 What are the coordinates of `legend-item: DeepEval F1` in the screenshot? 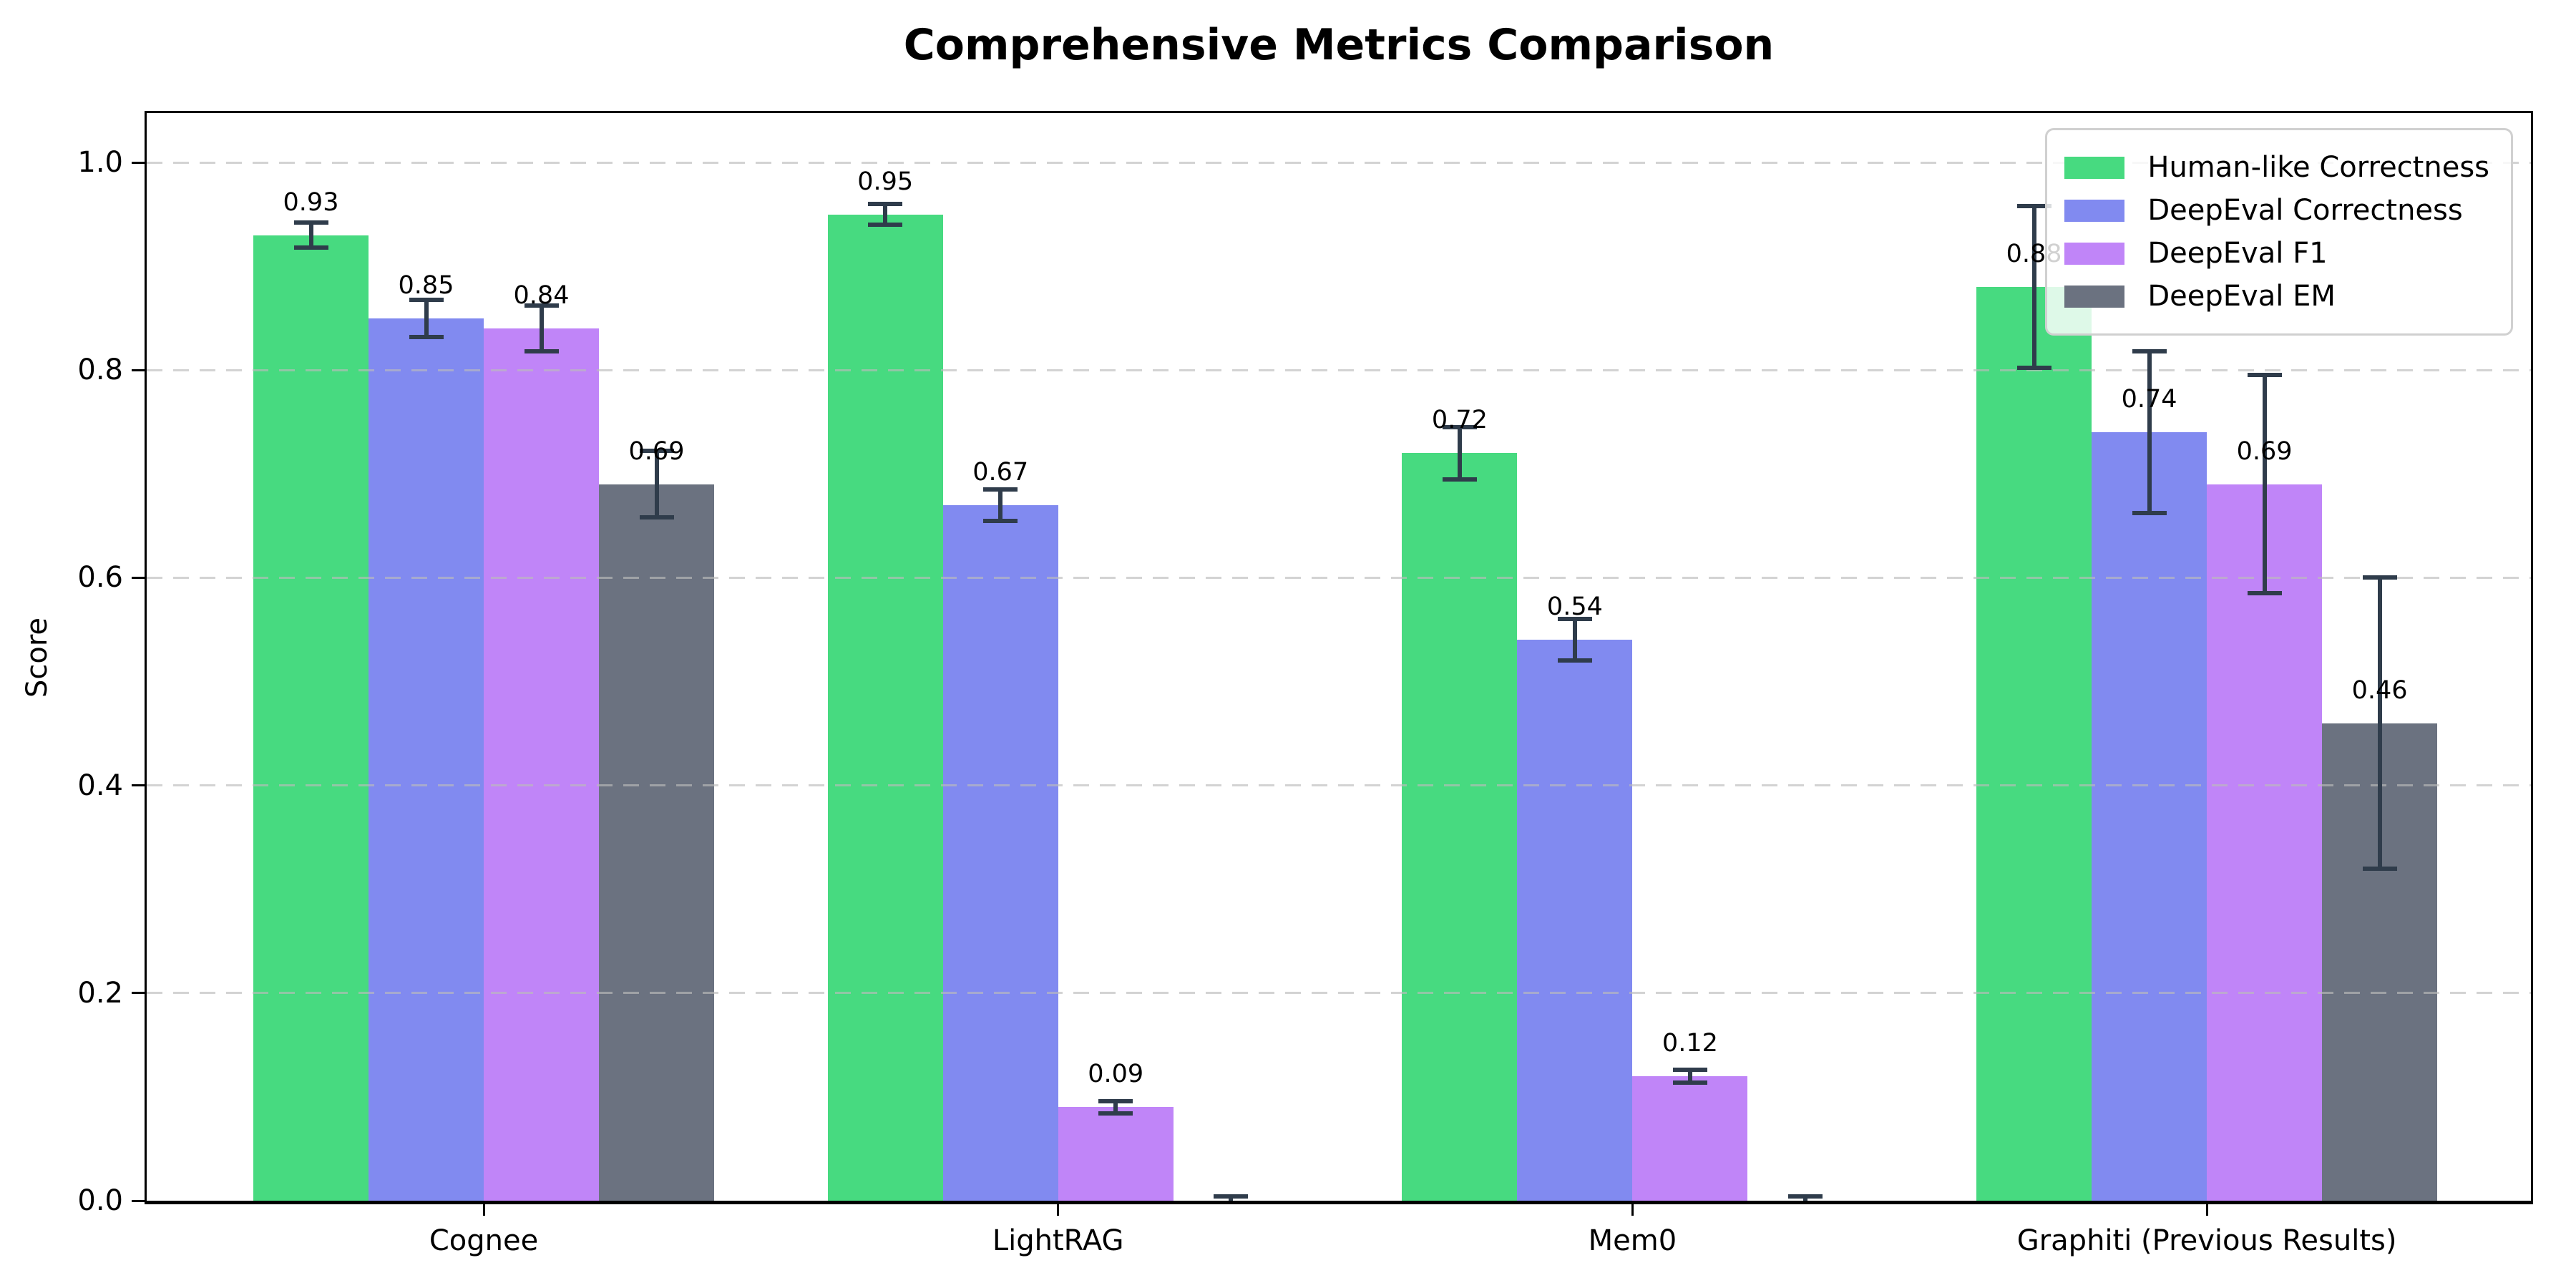 It's located at (2276, 253).